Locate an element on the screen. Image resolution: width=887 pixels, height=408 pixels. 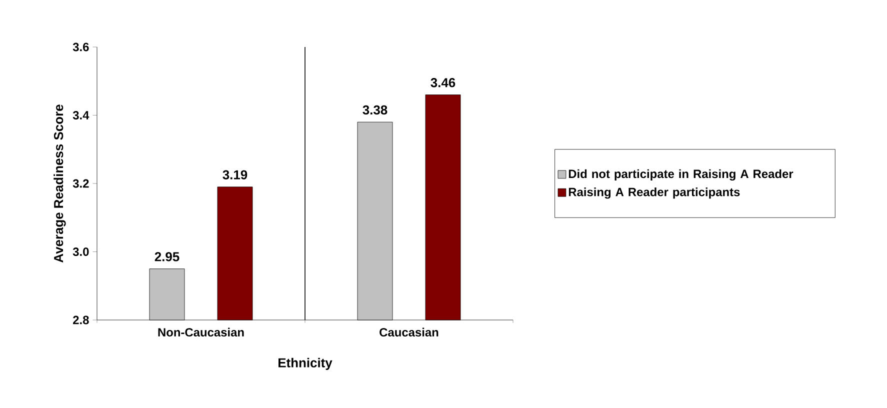
x-tick-label: Non-Caucasian is located at coordinates (201, 332).